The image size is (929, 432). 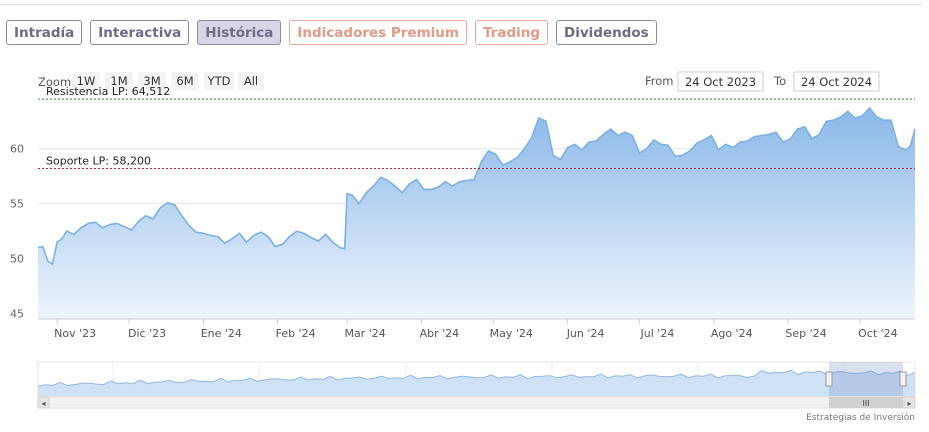 What do you see at coordinates (732, 333) in the screenshot?
I see `x-tick-label: Ago '24` at bounding box center [732, 333].